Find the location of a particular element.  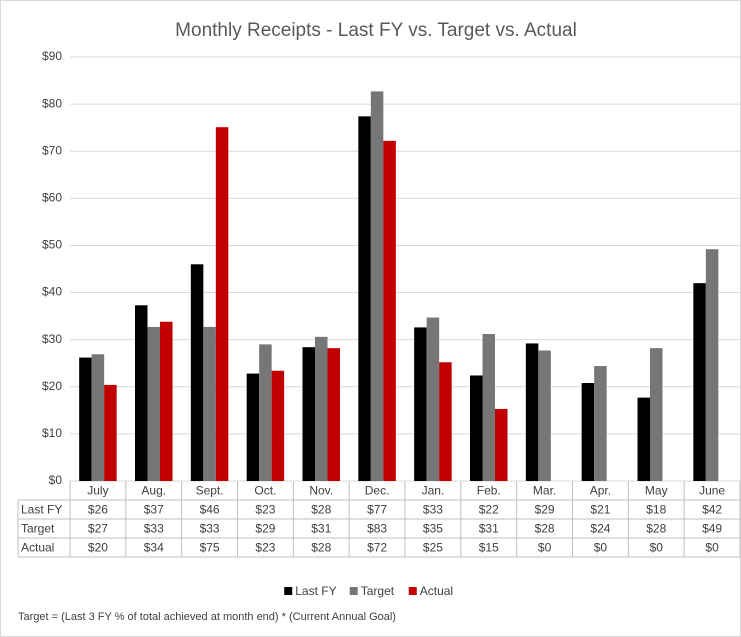

table-cell: $22 is located at coordinates (489, 510).